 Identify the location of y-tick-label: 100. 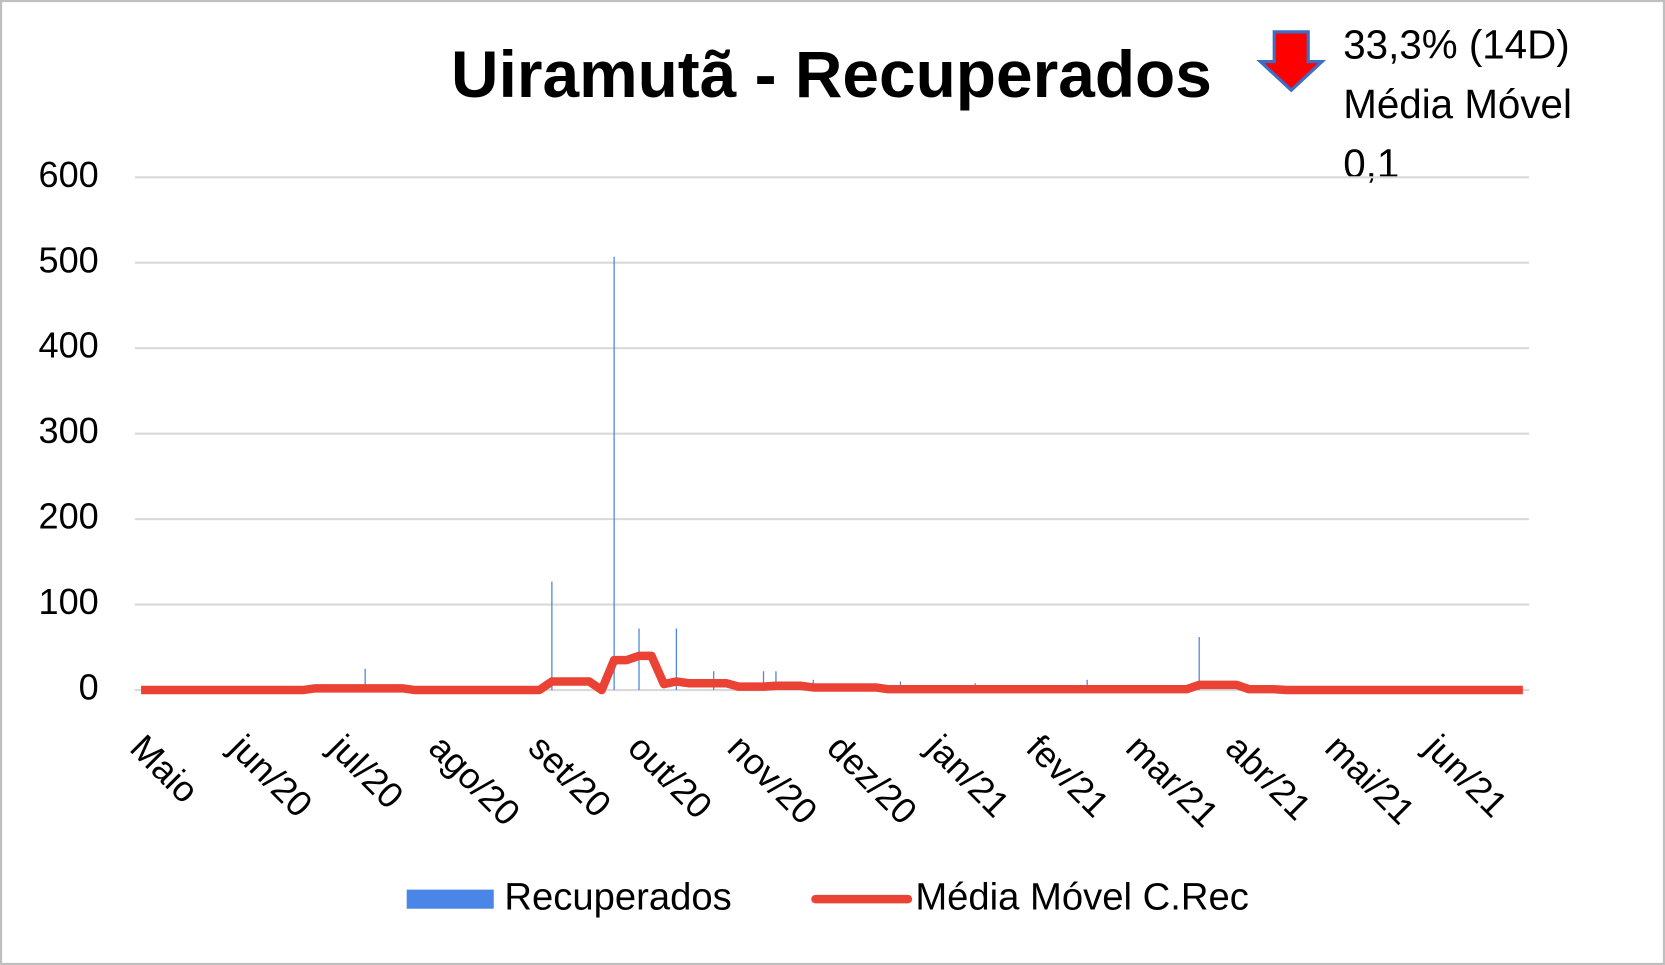
(69, 601).